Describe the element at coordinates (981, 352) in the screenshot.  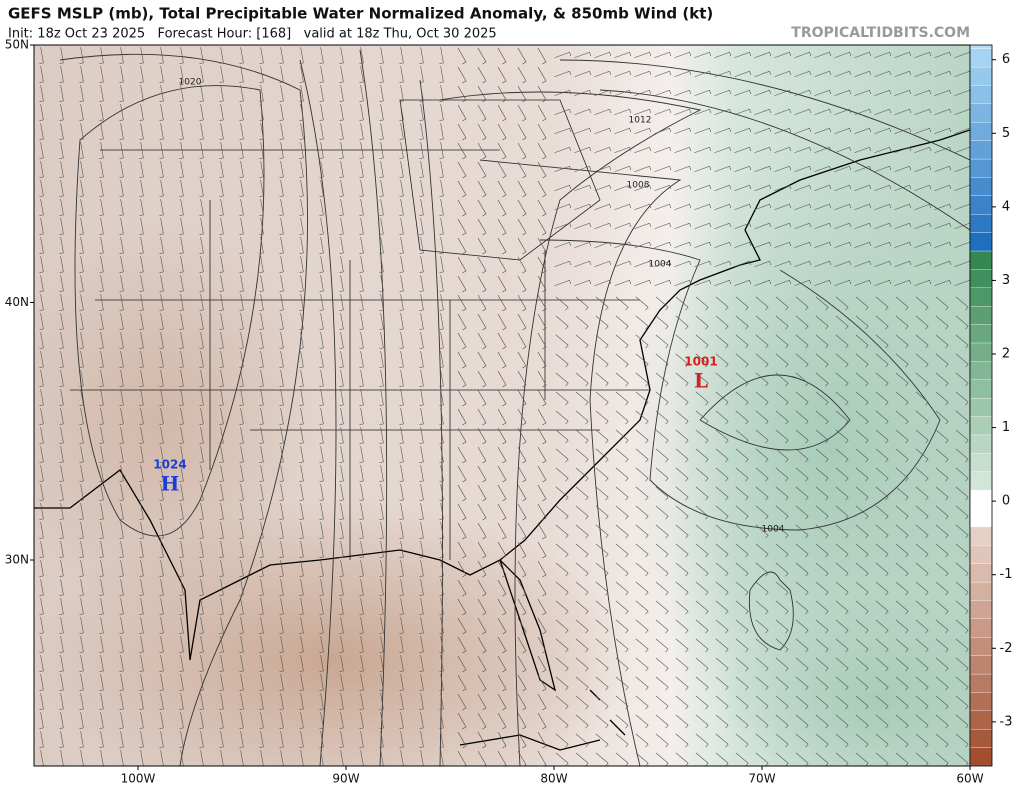
I see `colorbar-band` at that location.